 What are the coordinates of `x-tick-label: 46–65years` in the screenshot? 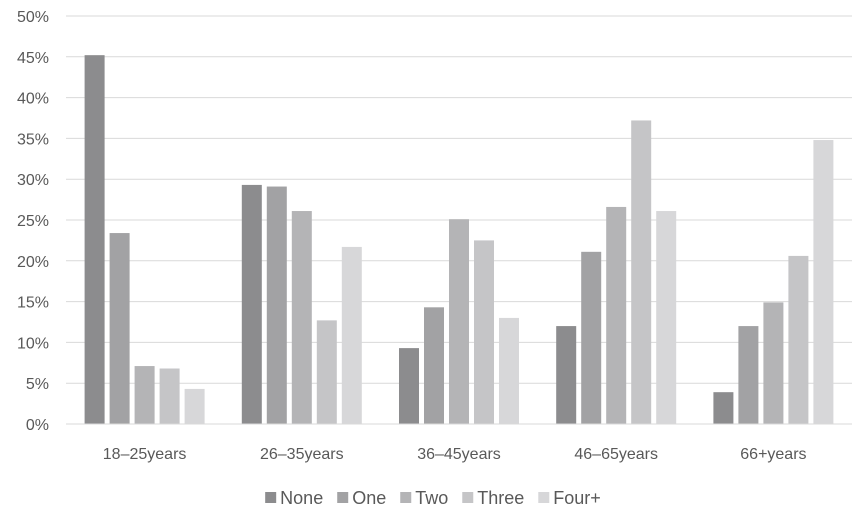 It's located at (616, 454).